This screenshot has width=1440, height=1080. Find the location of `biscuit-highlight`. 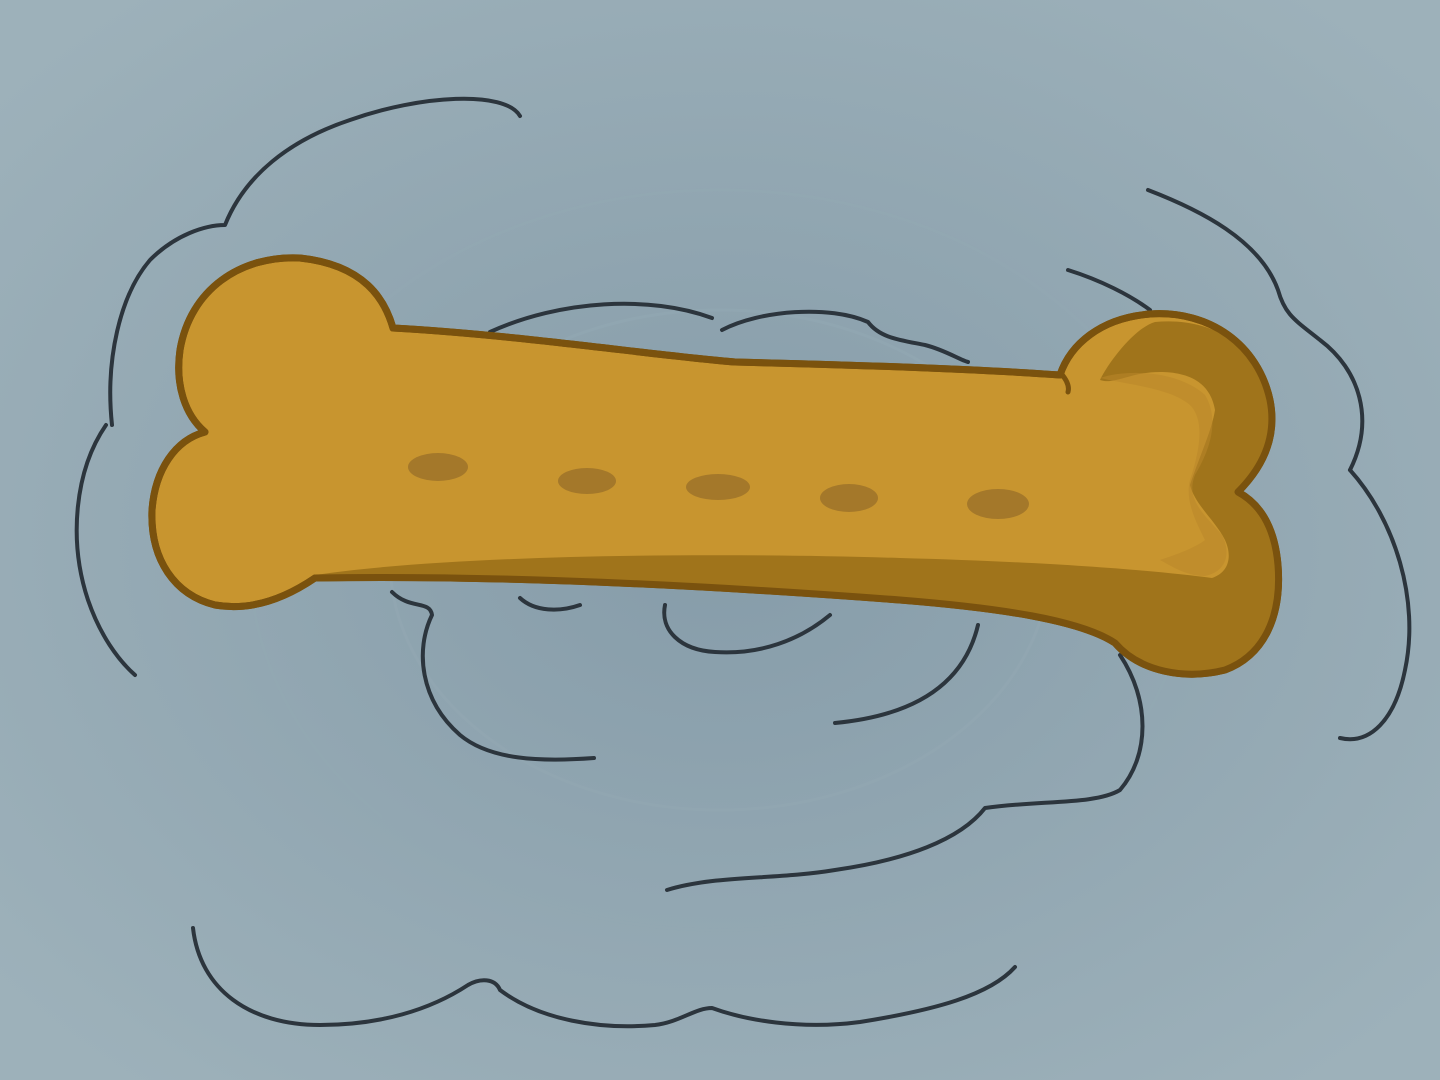

biscuit-highlight is located at coordinates (1163, 474).